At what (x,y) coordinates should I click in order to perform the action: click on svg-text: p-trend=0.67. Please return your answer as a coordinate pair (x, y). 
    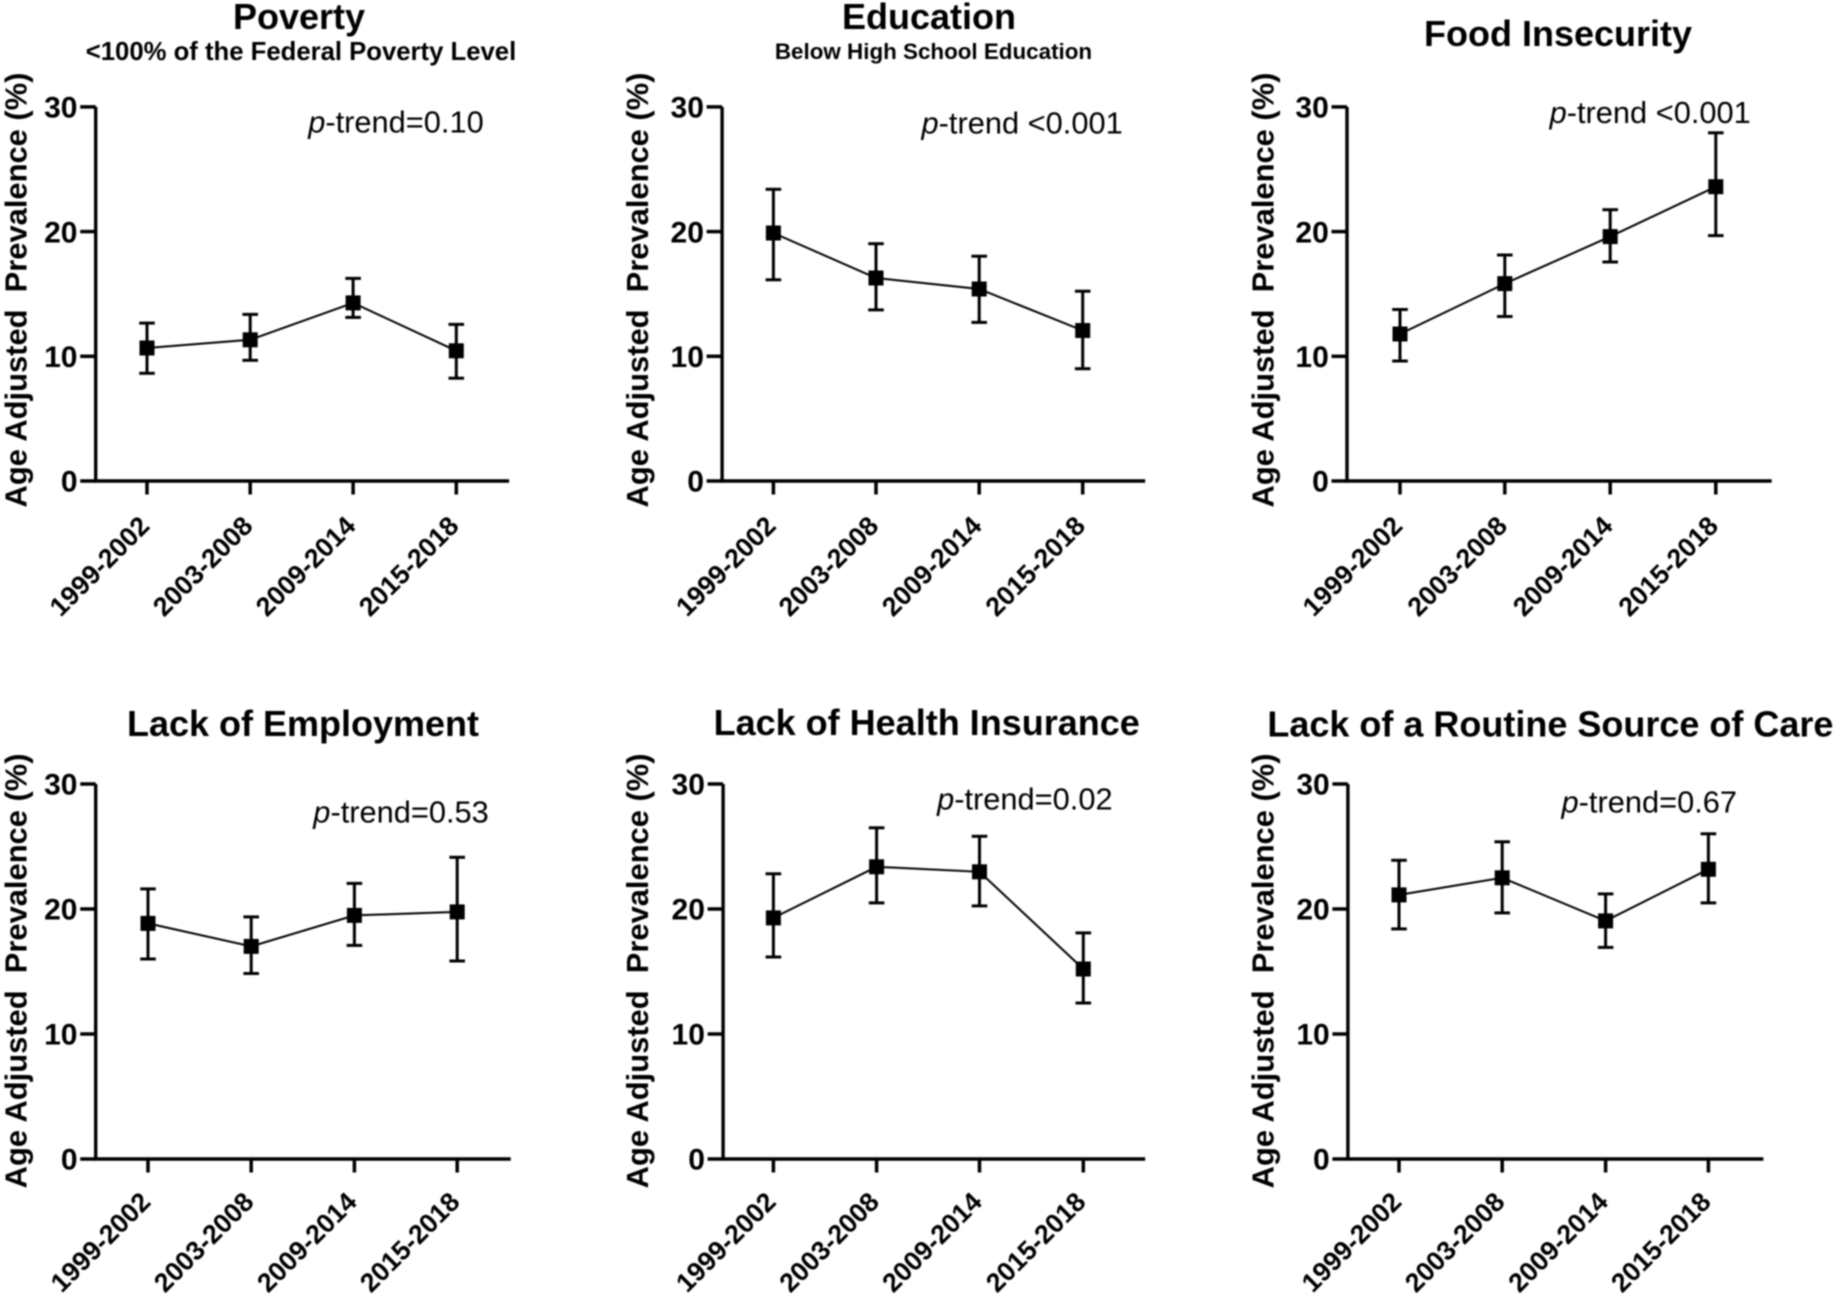
    Looking at the image, I should click on (1649, 802).